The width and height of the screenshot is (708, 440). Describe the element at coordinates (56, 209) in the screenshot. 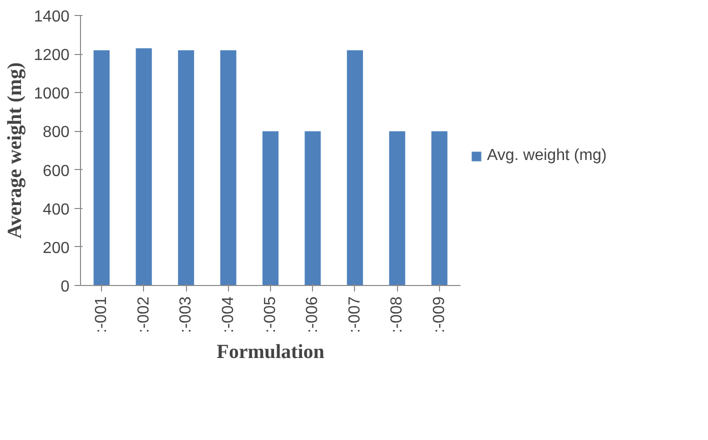

I see `y-tick-label: 400` at that location.